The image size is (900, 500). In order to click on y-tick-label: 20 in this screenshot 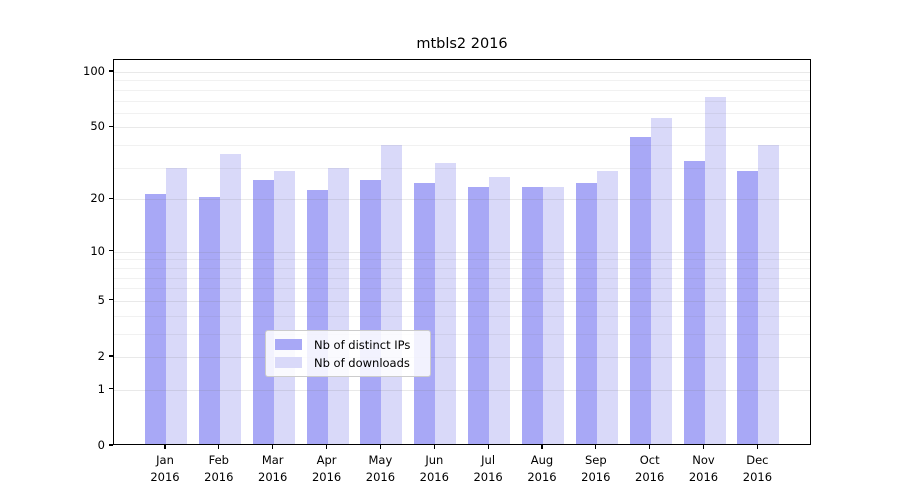, I will do `click(97, 198)`.